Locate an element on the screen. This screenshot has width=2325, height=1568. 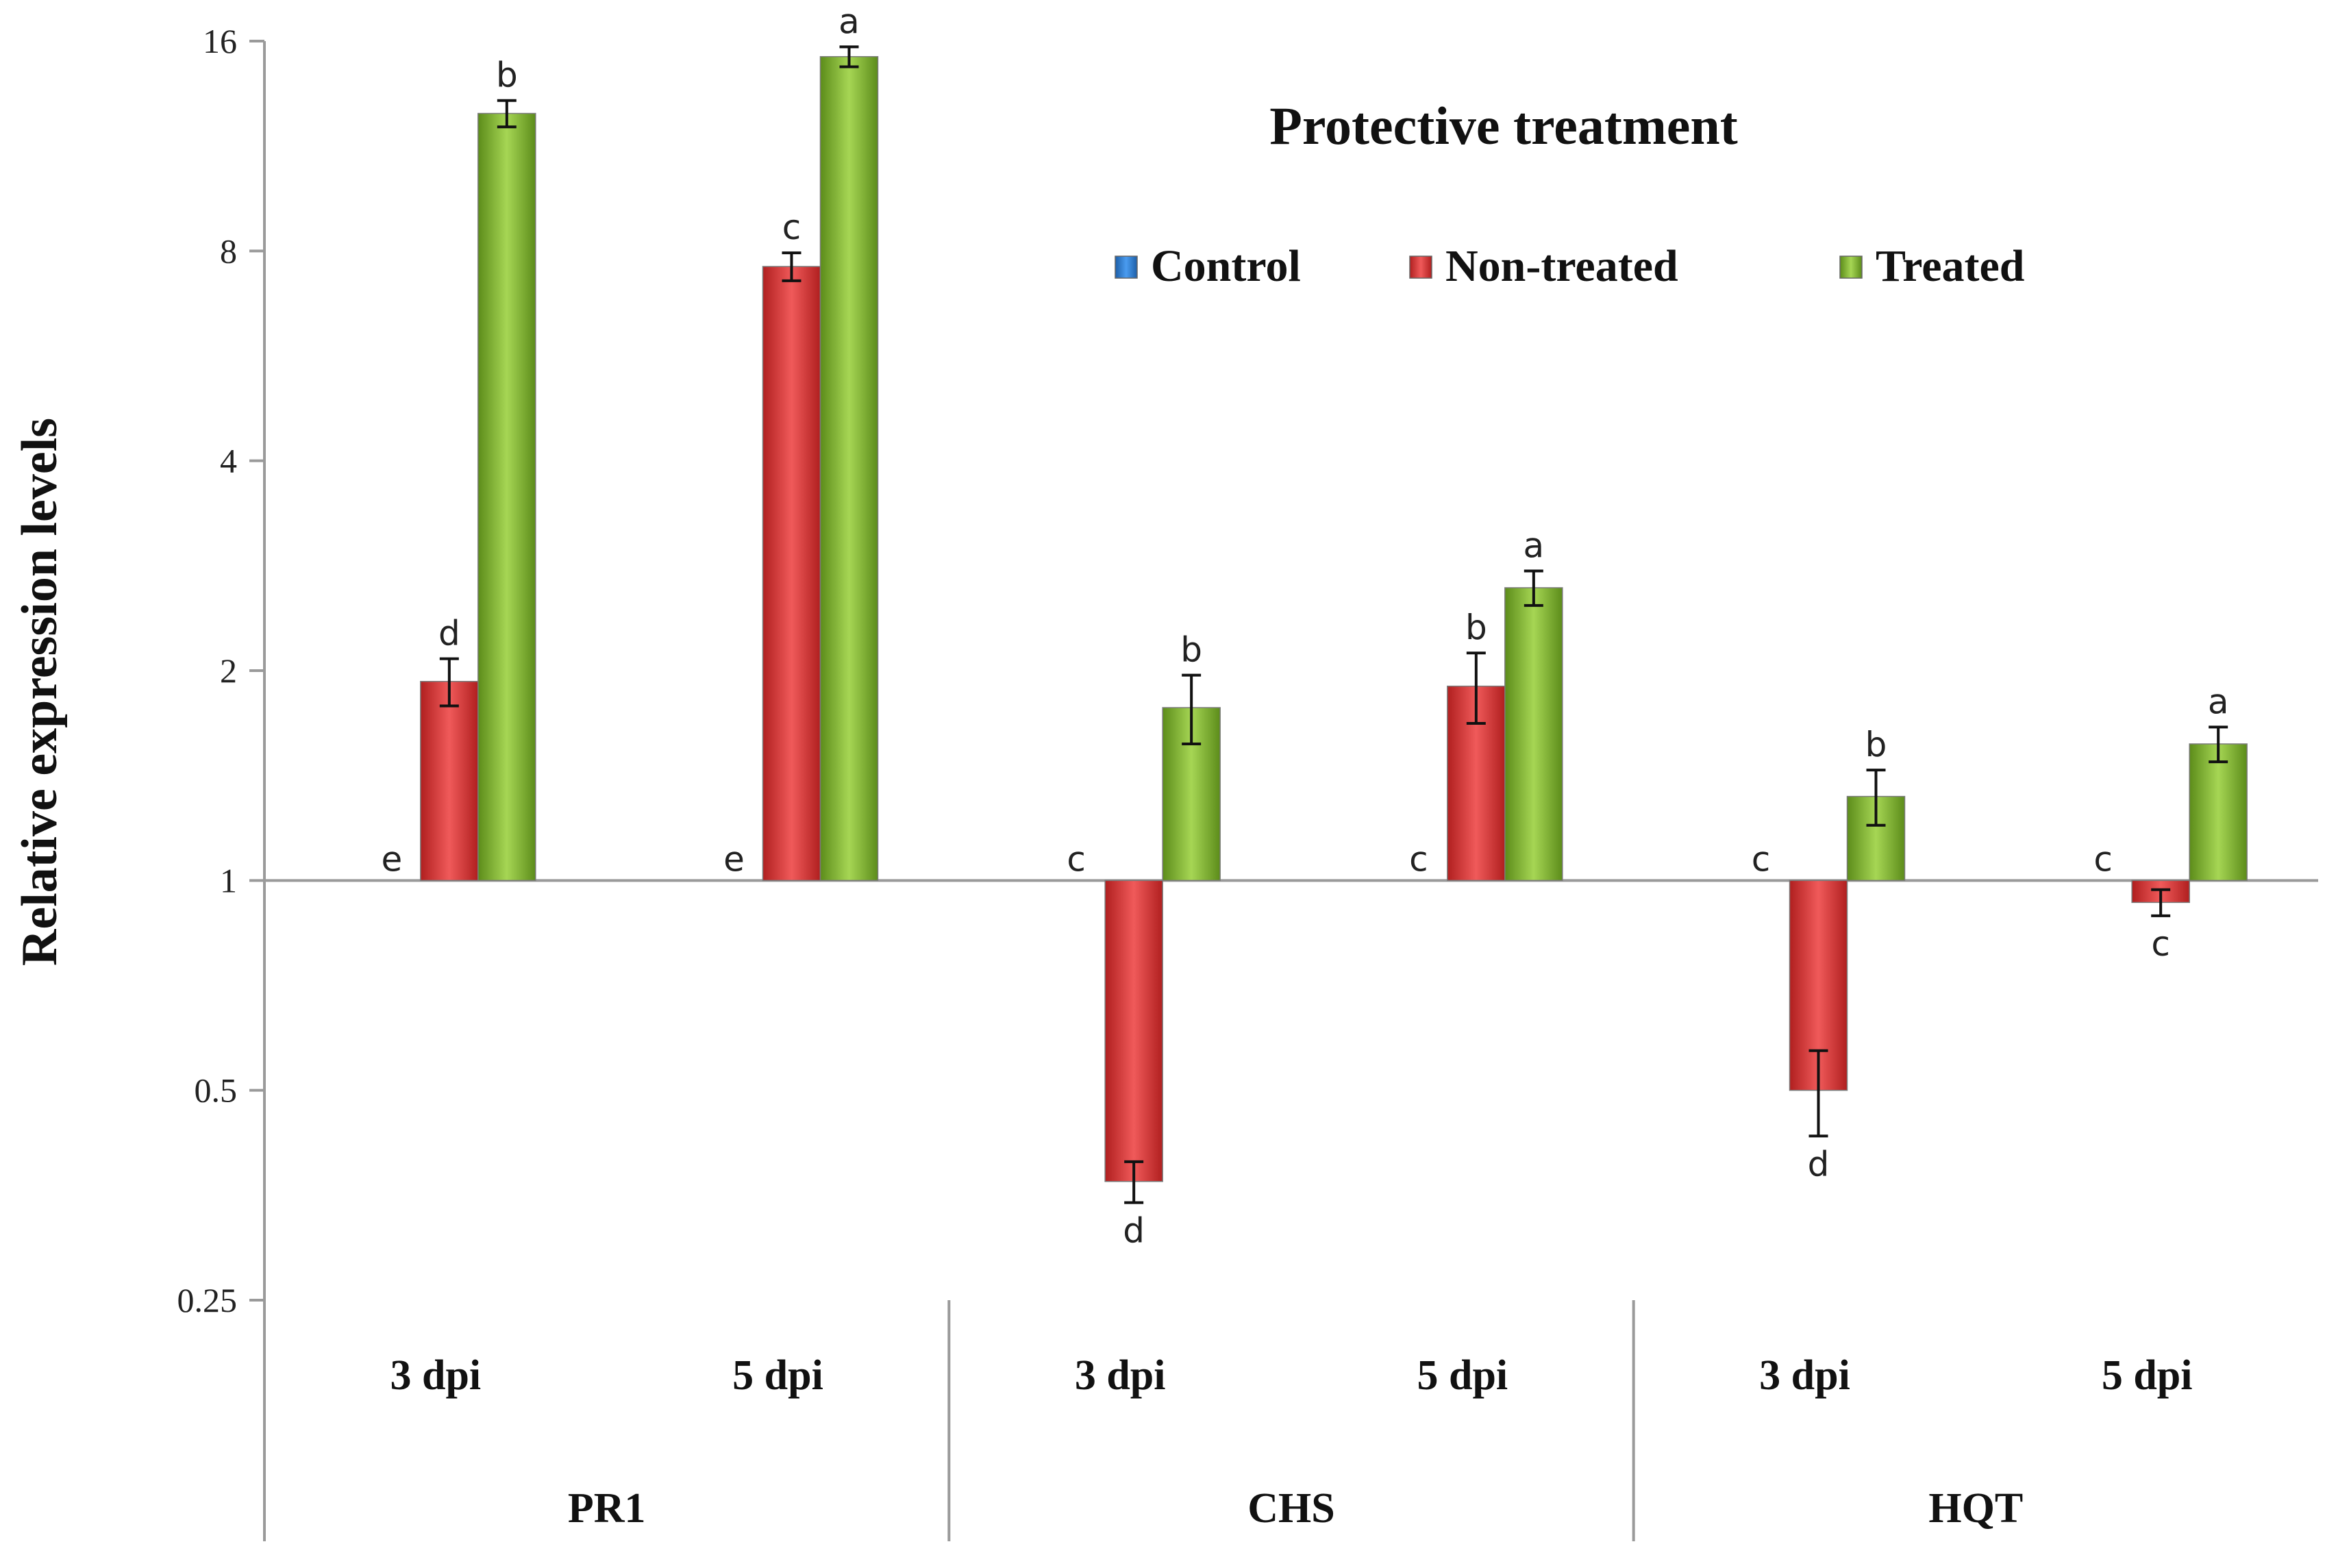
legend: Control Non-treated Treated is located at coordinates (1570, 266).